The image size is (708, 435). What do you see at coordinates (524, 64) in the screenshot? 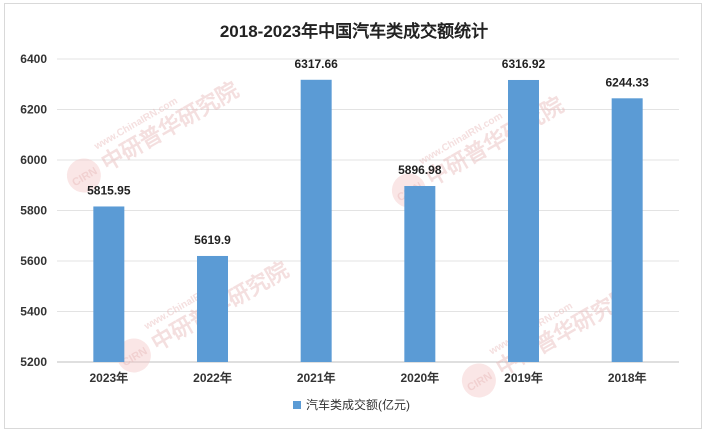
I see `data-label: 6316.92` at bounding box center [524, 64].